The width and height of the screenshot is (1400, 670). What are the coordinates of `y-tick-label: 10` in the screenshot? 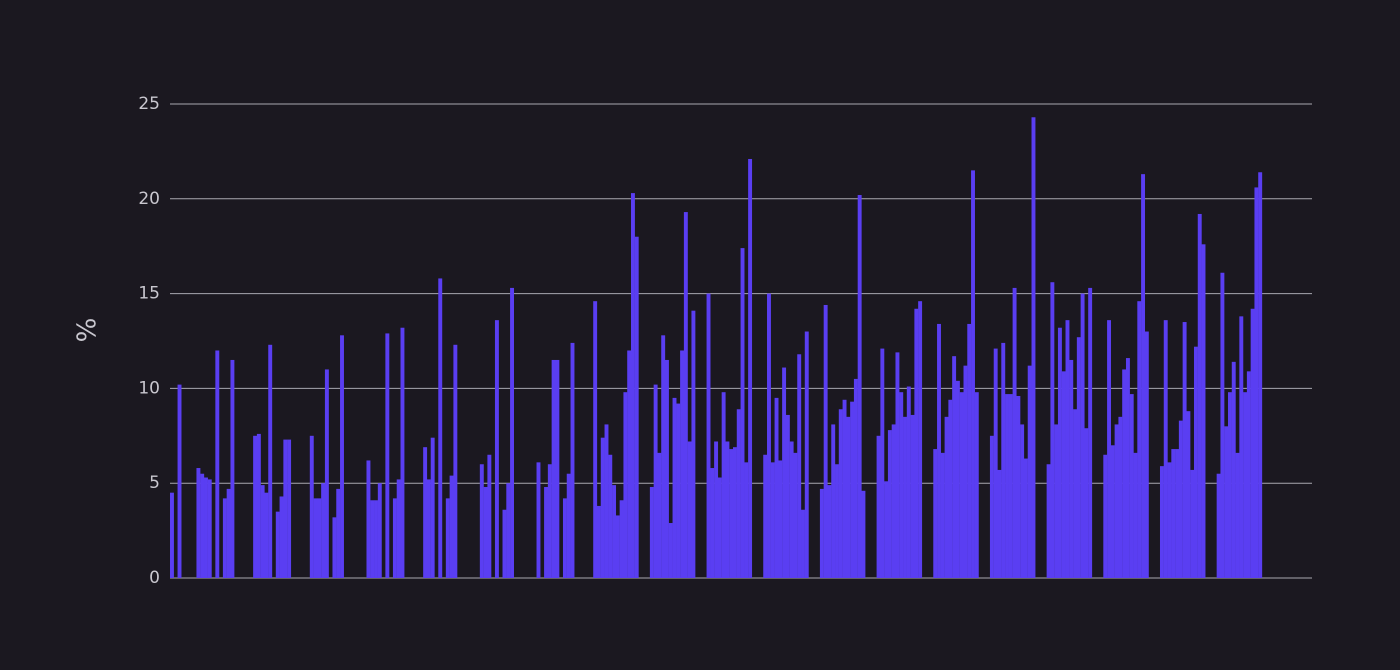 It's located at (149, 388).